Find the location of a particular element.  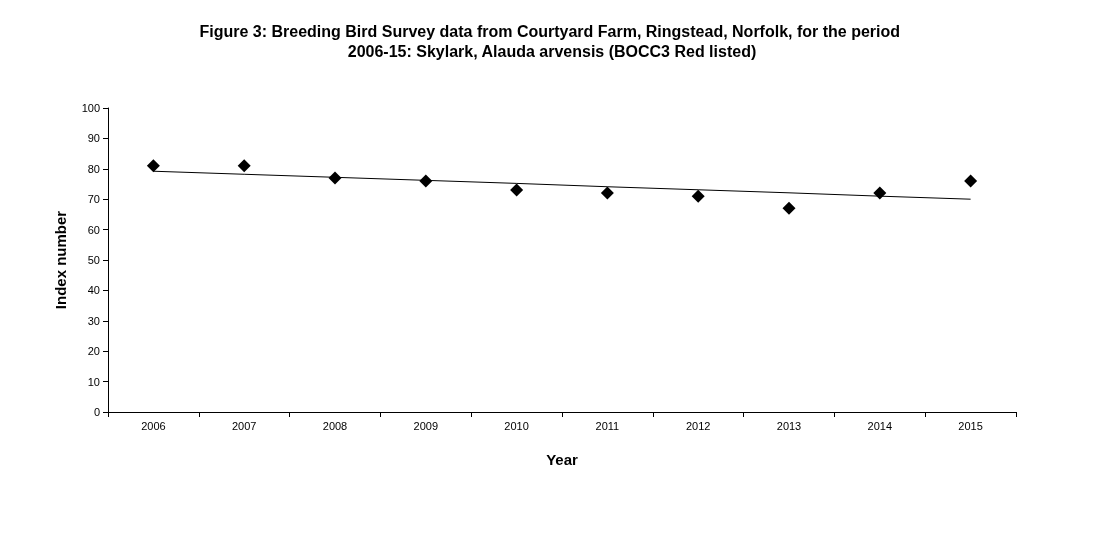

y-tick-label: 30 is located at coordinates (93, 320).